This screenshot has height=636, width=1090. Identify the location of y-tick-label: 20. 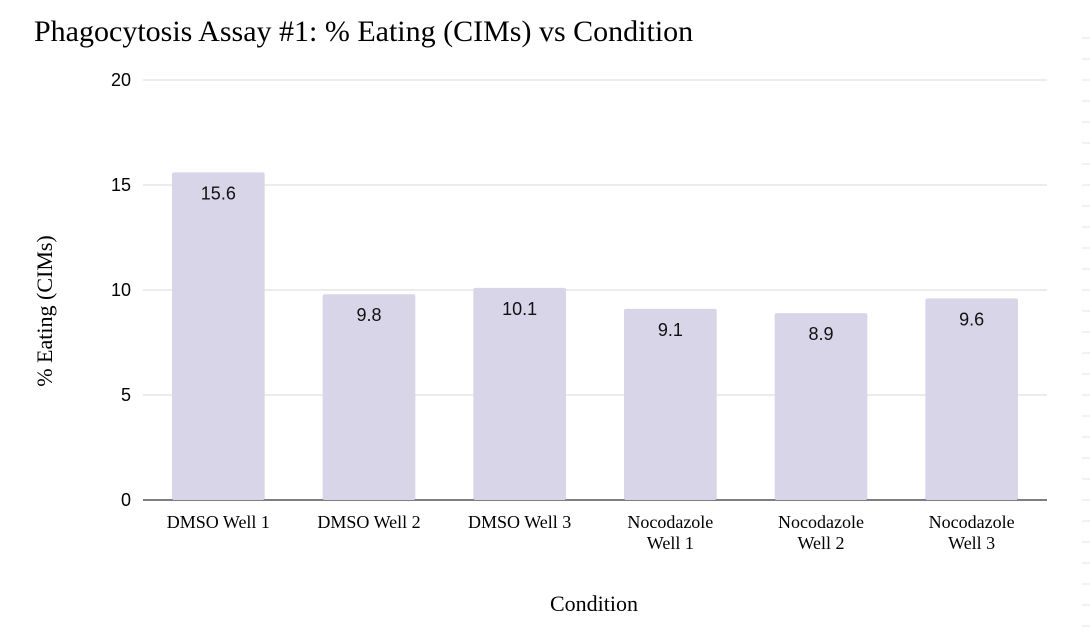
(121, 80).